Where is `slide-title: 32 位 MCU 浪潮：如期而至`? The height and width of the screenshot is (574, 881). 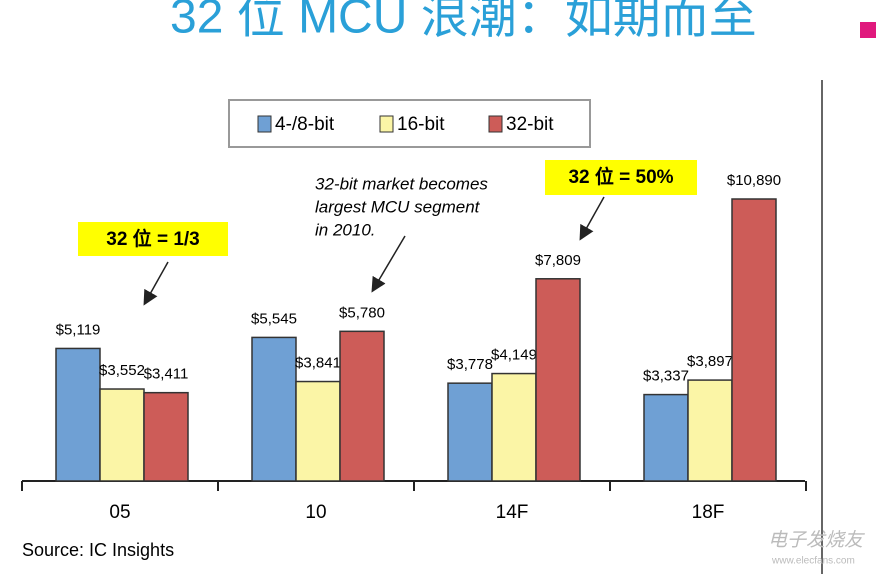
slide-title: 32 位 MCU 浪潮：如期而至 is located at coordinates (463, 22).